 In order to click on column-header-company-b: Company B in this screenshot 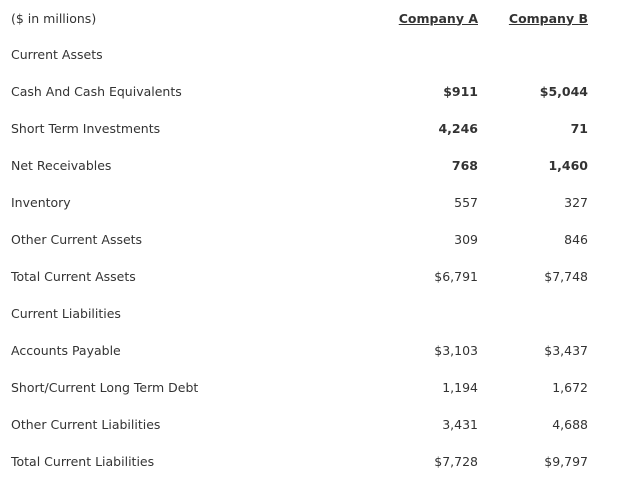, I will do `click(548, 18)`.